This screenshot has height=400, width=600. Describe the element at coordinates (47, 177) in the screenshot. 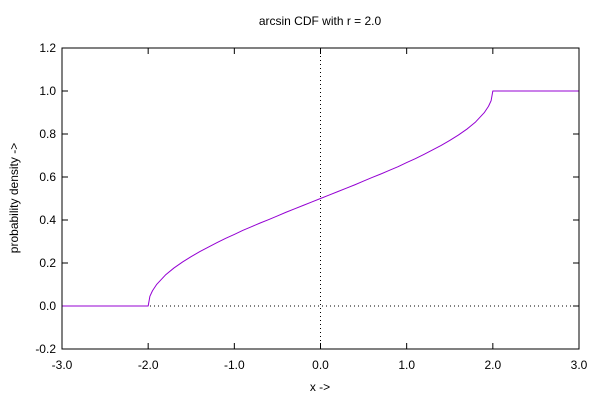

I see `y-tick-label: 0.6` at that location.